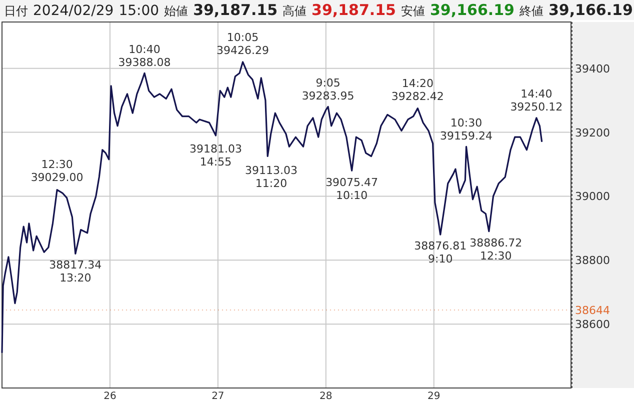  I want to click on annotation: 10:05 39426.29, so click(243, 43).